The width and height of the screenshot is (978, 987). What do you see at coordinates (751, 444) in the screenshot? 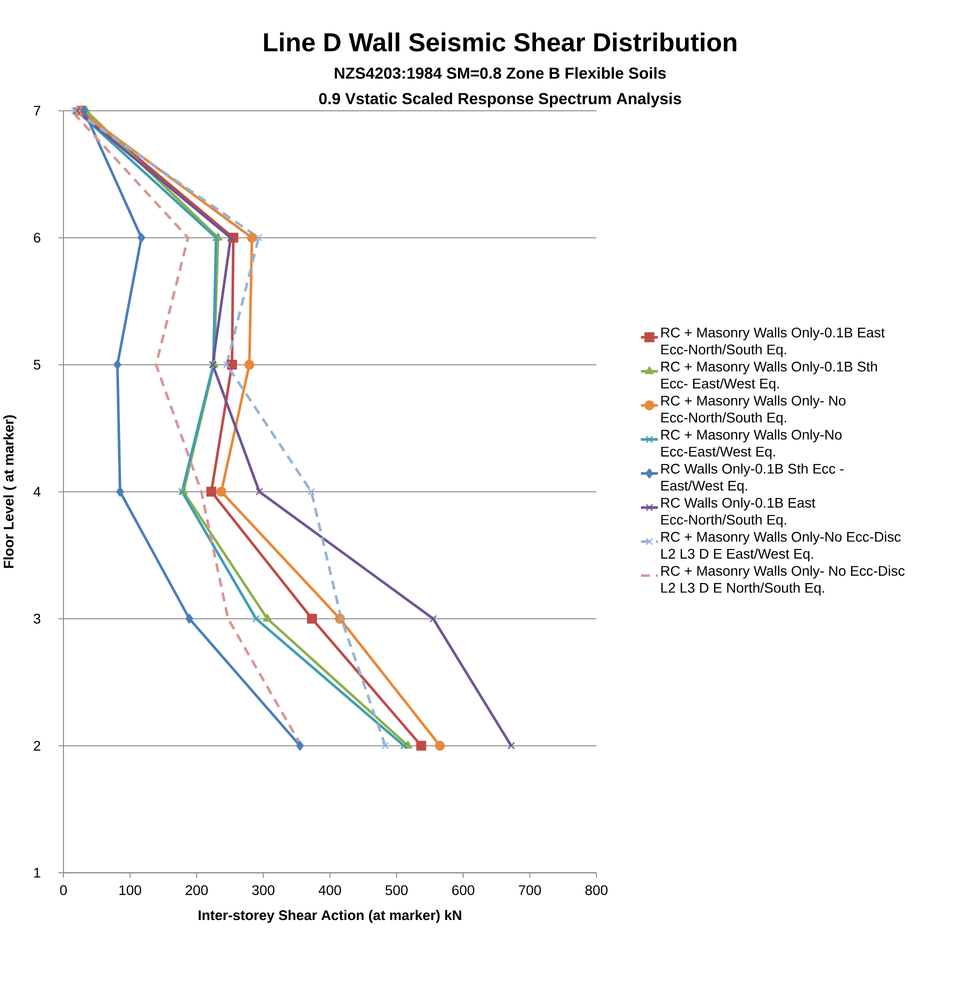
I see `legend-label: RC + Masonry Walls Only-No Ecc-East/West Eq.` at bounding box center [751, 444].